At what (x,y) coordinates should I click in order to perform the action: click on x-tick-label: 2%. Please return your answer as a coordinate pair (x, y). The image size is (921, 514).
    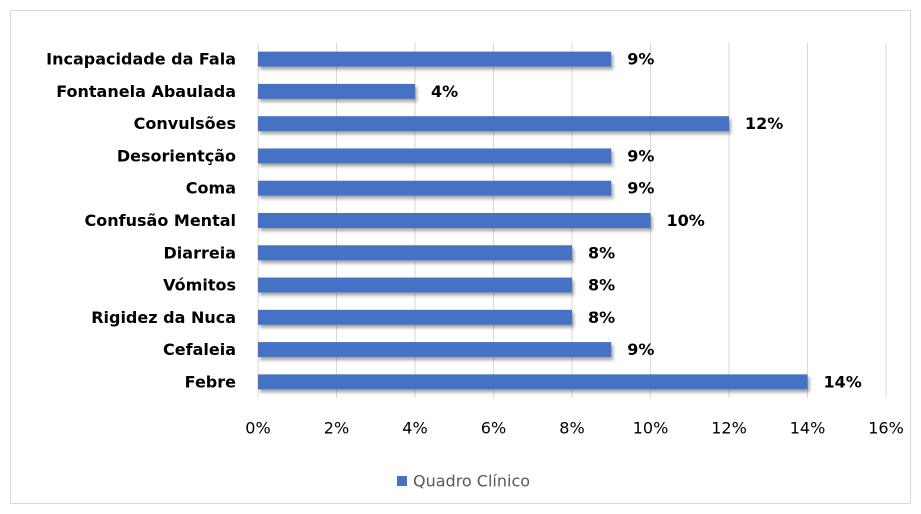
    Looking at the image, I should click on (336, 428).